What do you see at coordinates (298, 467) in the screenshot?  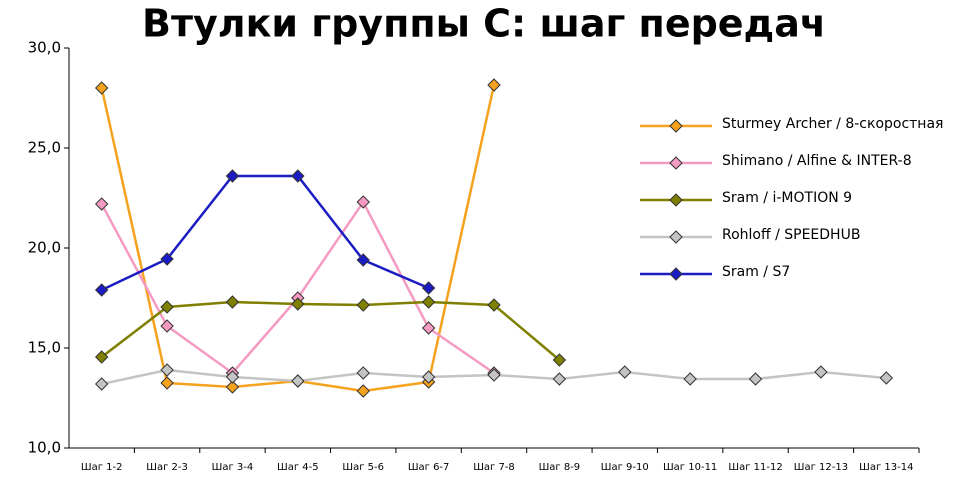 I see `x-tick-label: Шаг 4-5` at bounding box center [298, 467].